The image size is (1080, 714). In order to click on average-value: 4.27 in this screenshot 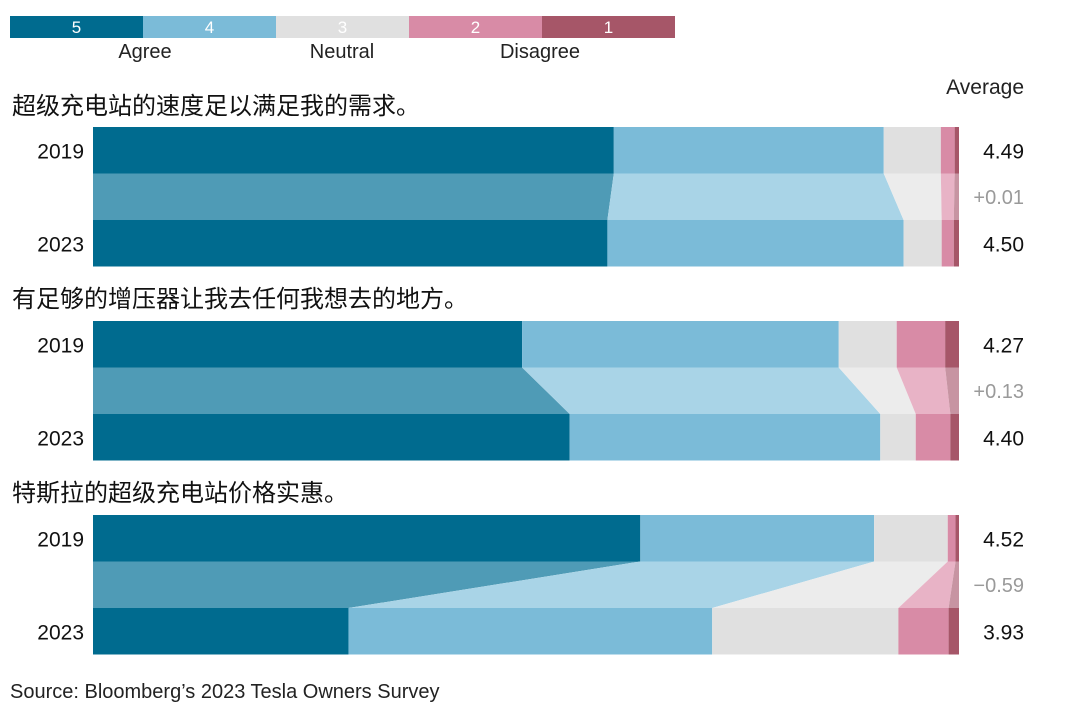, I will do `click(1003, 345)`.